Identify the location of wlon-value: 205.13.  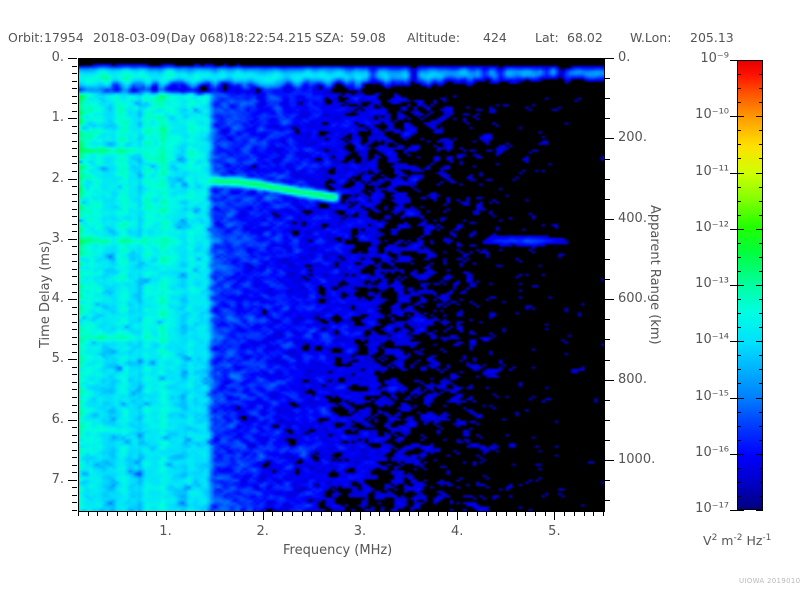
(712, 37).